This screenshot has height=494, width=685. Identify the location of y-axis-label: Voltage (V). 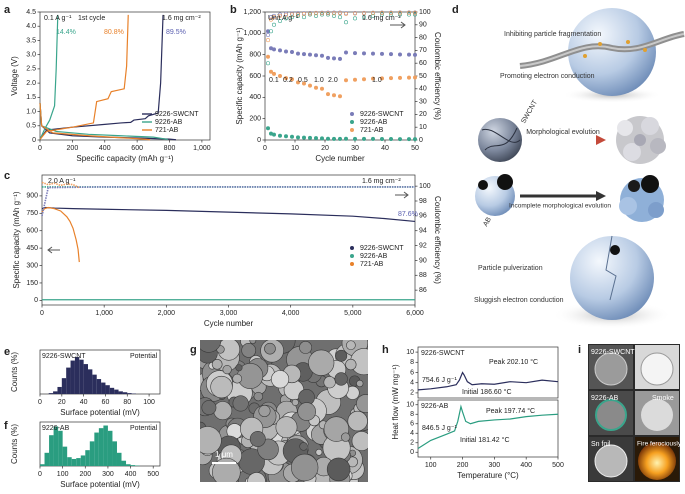
(14, 76).